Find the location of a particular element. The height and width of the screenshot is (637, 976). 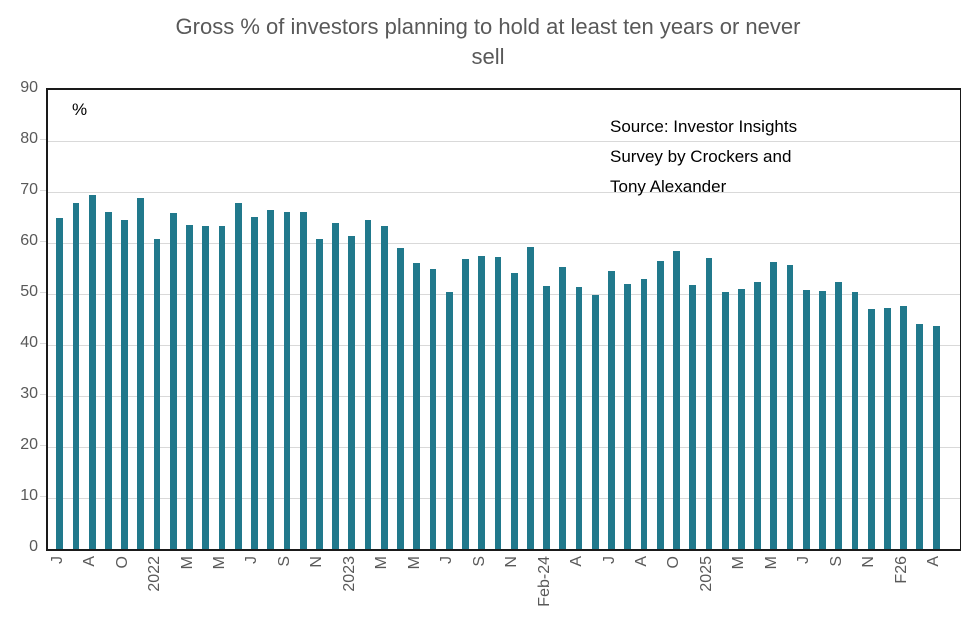

x-tick-label: F26 is located at coordinates (901, 570).